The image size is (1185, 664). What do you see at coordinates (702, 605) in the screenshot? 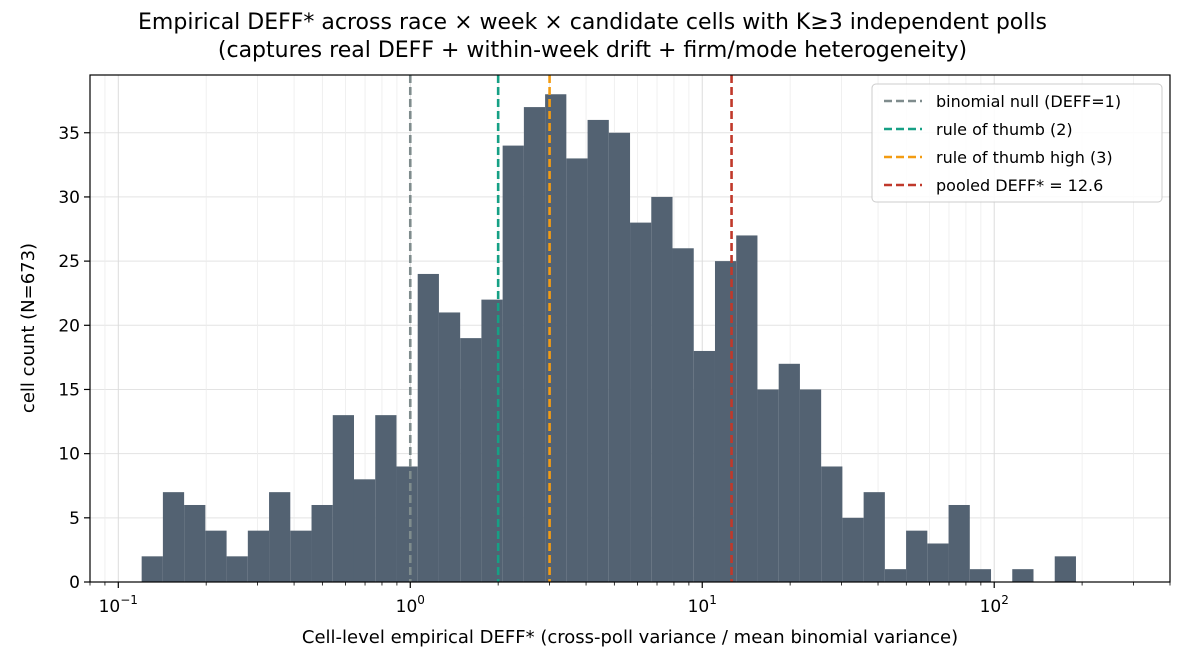
I see `x-tick-label: 10¹` at bounding box center [702, 605].